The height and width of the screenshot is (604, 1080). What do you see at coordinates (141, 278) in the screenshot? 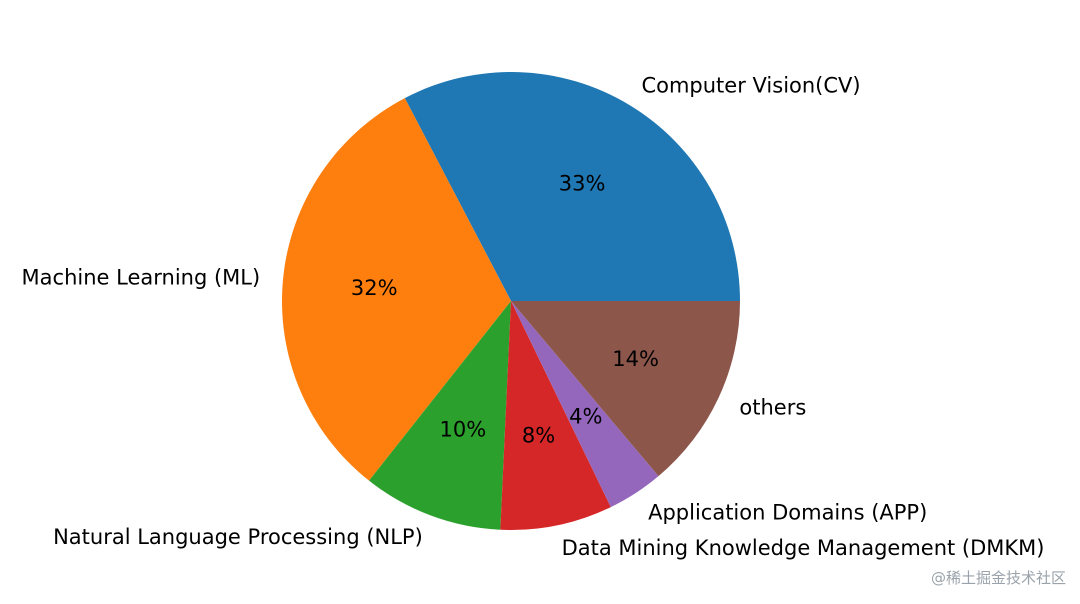
I see `category-label-machine-learning-ml: Machine Learning (ML)` at bounding box center [141, 278].